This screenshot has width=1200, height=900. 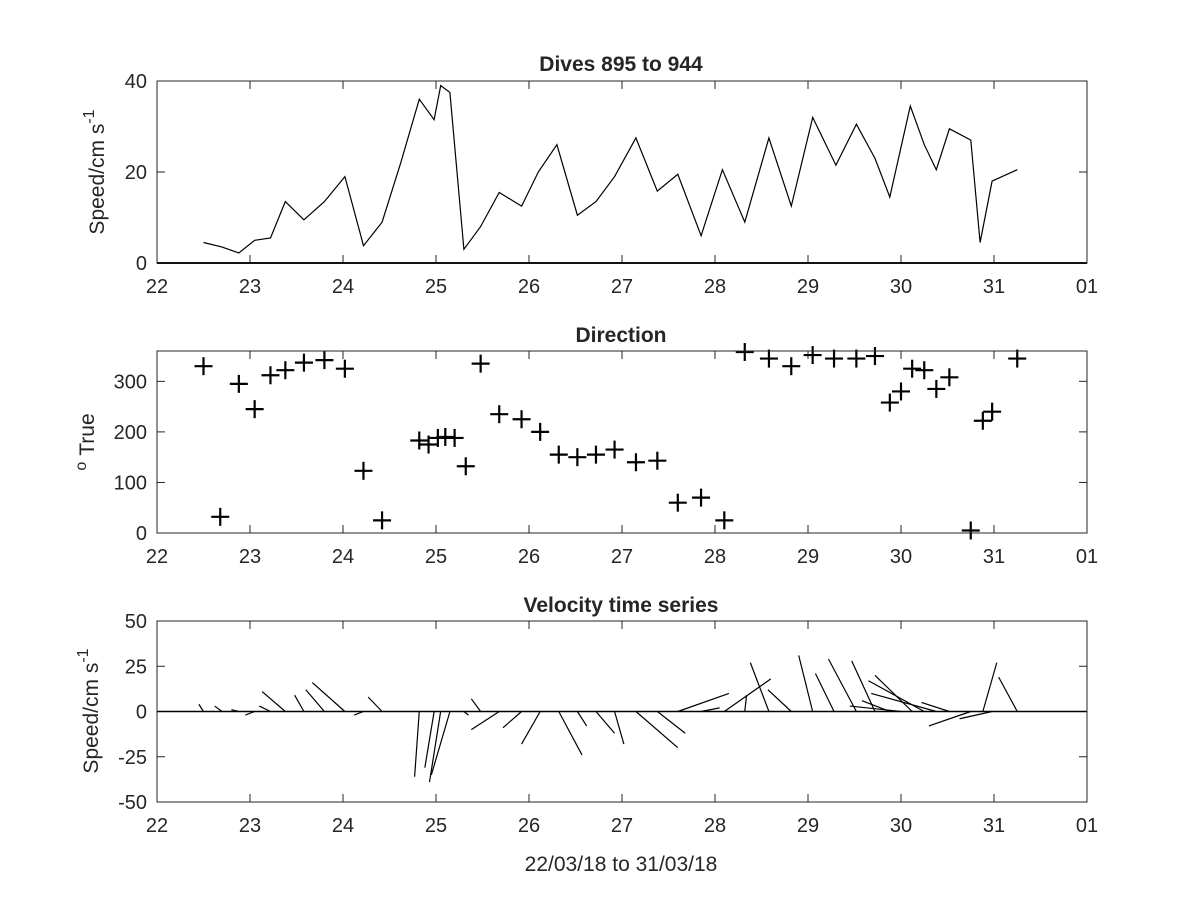 I want to click on velocity-x-tick-label: 25, so click(x=436, y=826).